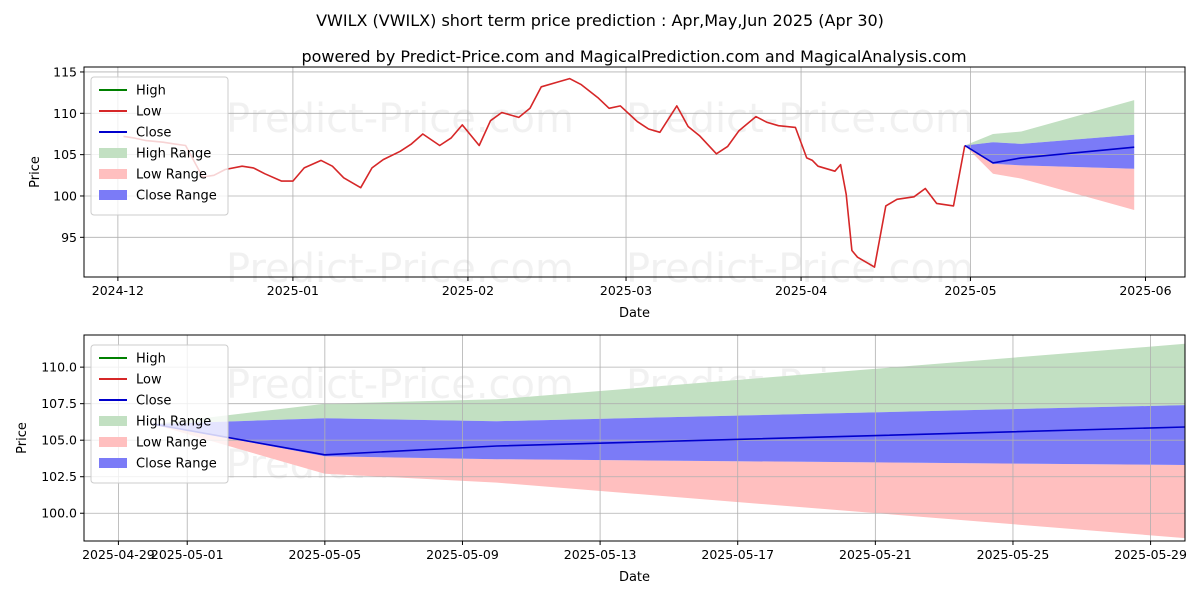  I want to click on x-tick-label: 2025-03, so click(626, 290).